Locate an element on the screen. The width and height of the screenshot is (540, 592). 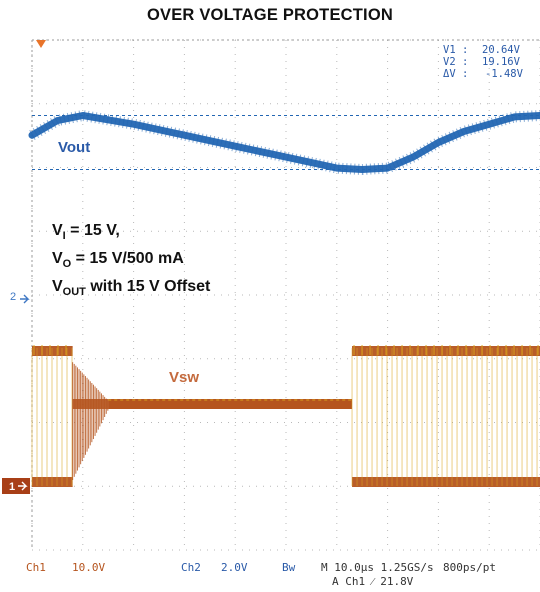
ch2-scale: 2.0V is located at coordinates (234, 567).